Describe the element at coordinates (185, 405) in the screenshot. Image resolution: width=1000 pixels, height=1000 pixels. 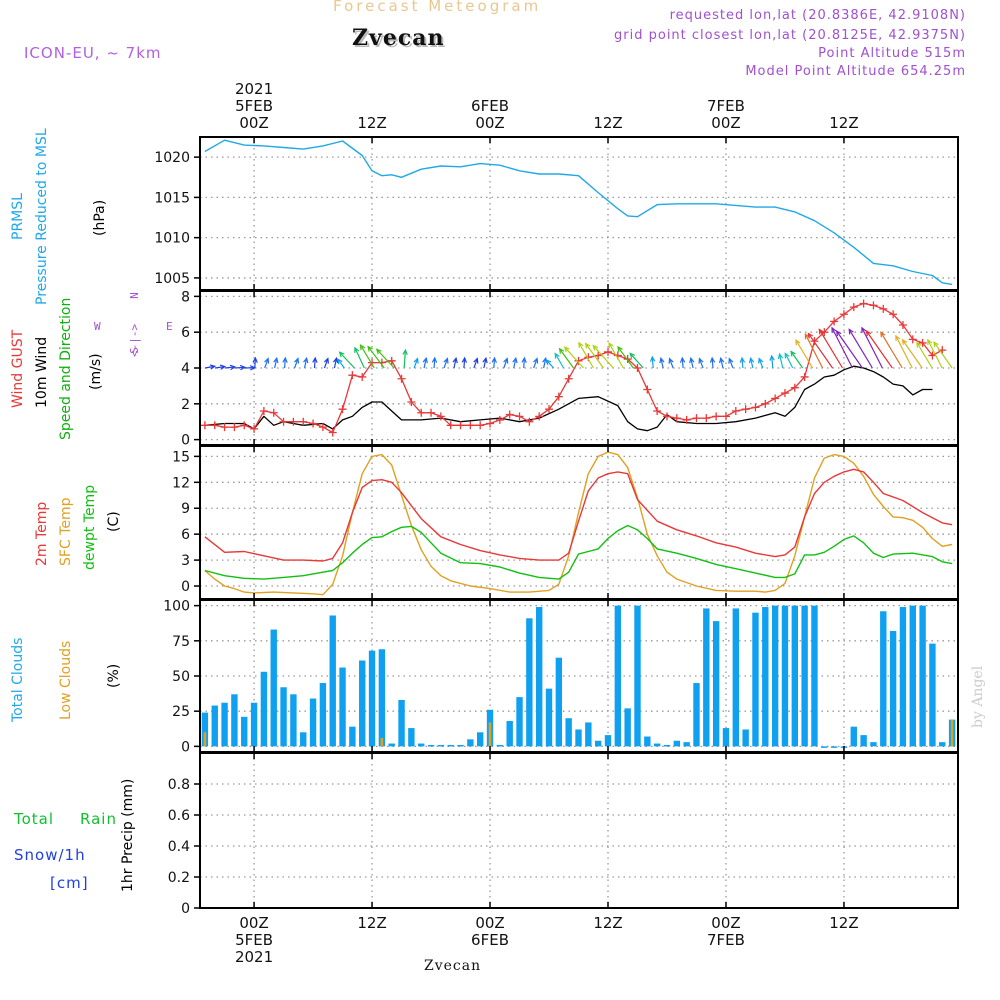
I see `y-tick-label: 2` at that location.